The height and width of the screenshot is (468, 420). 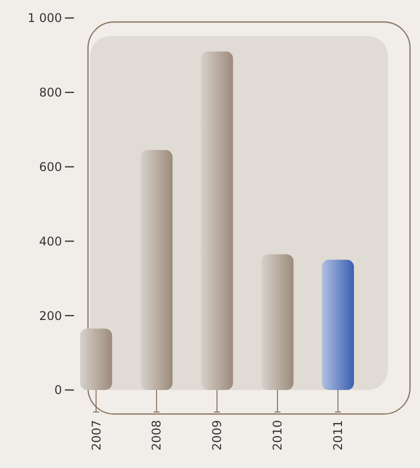 What do you see at coordinates (50, 167) in the screenshot?
I see `y-tick-label: 600` at bounding box center [50, 167].